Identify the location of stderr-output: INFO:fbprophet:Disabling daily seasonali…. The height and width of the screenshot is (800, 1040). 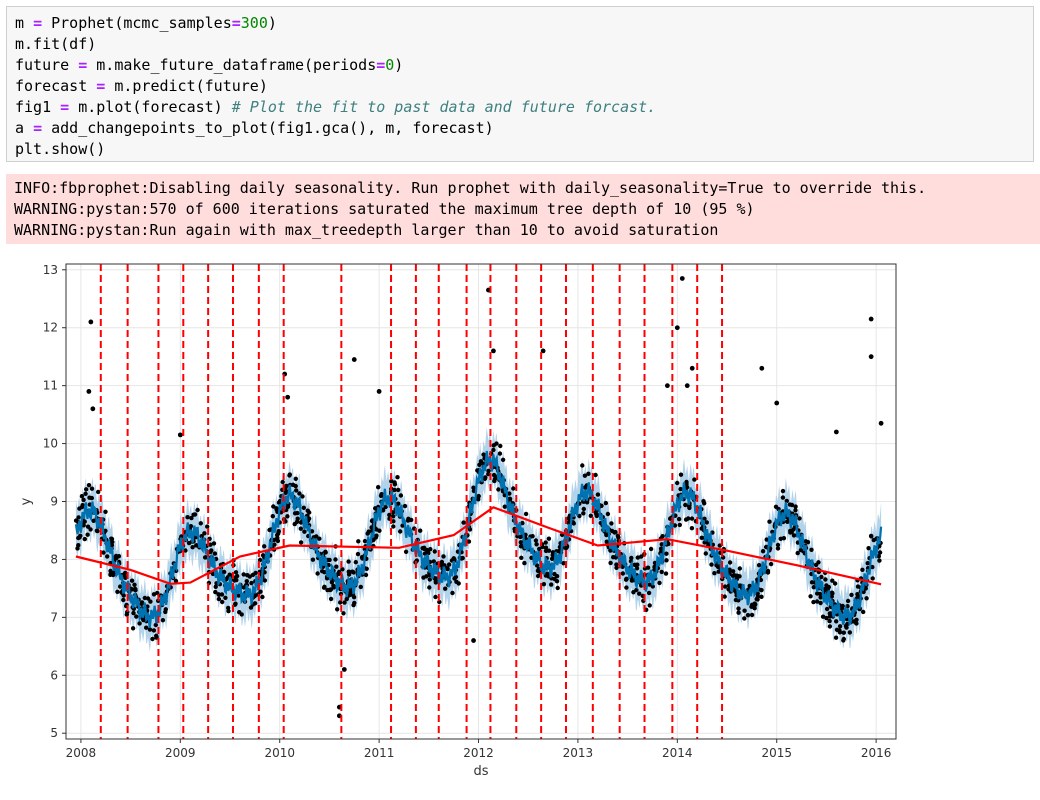
(523, 209).